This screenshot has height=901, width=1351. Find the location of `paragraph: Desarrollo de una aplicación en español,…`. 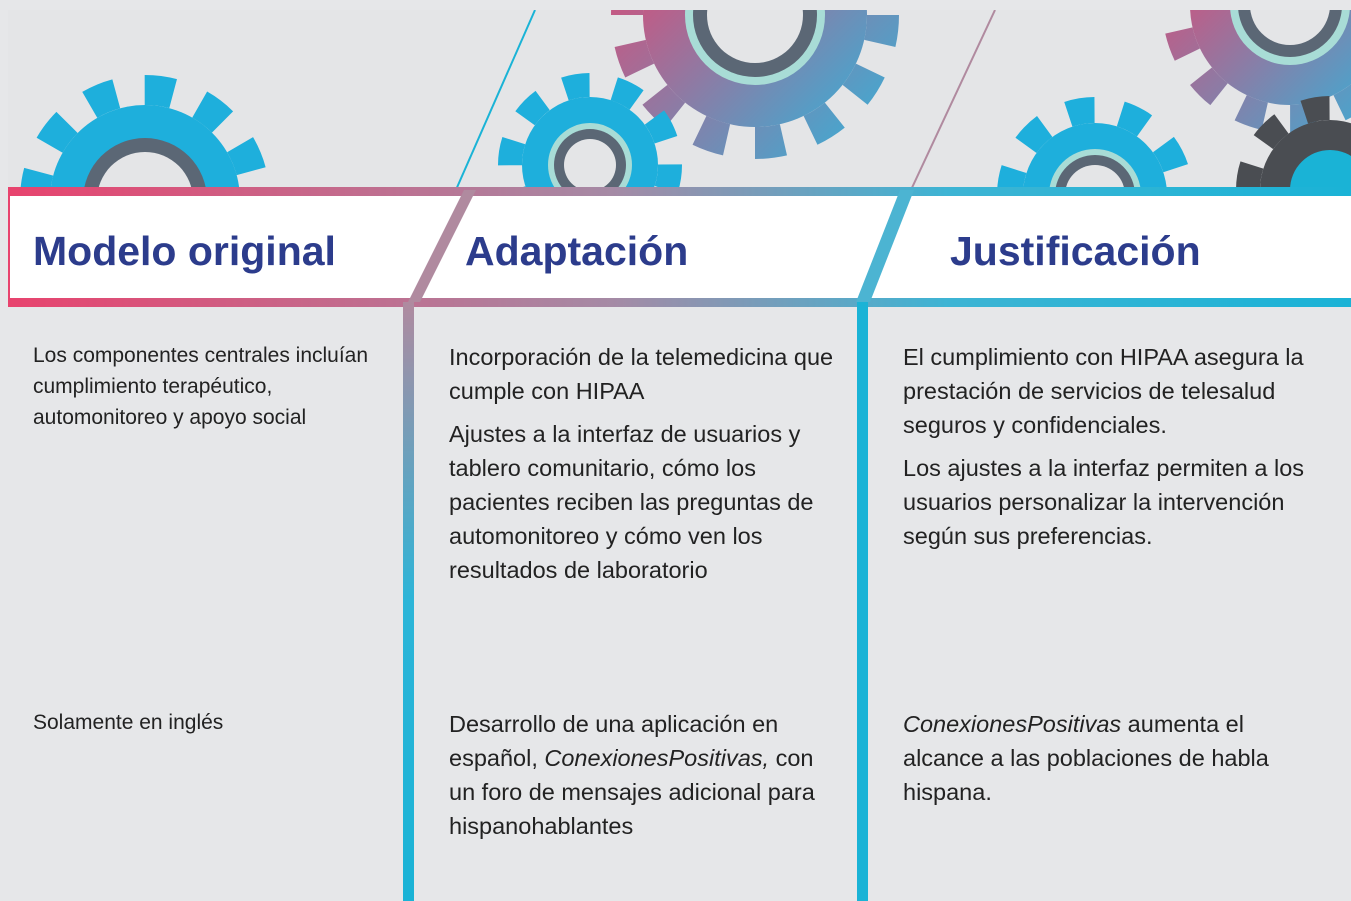

paragraph: Desarrollo de una aplicación en español,… is located at coordinates (643, 775).